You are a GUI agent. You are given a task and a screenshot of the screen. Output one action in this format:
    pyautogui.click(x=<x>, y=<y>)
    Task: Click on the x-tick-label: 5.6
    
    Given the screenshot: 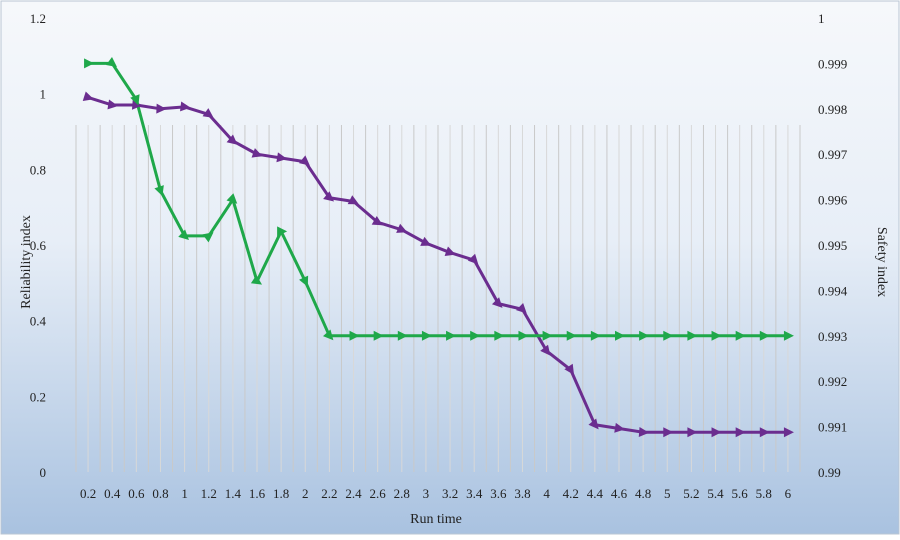 What is the action you would take?
    pyautogui.click(x=740, y=493)
    